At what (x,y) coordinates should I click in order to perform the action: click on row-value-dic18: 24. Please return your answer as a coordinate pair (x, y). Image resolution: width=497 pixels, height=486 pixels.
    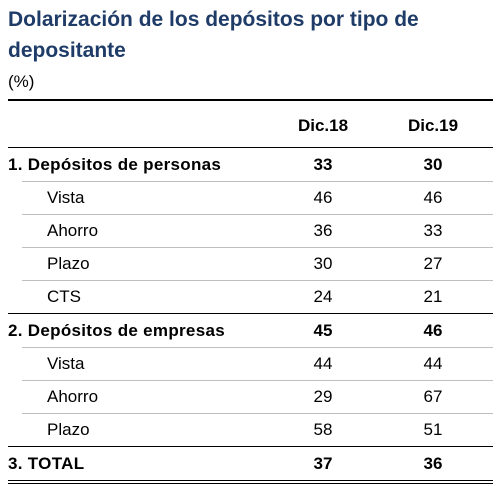
    Looking at the image, I should click on (323, 296).